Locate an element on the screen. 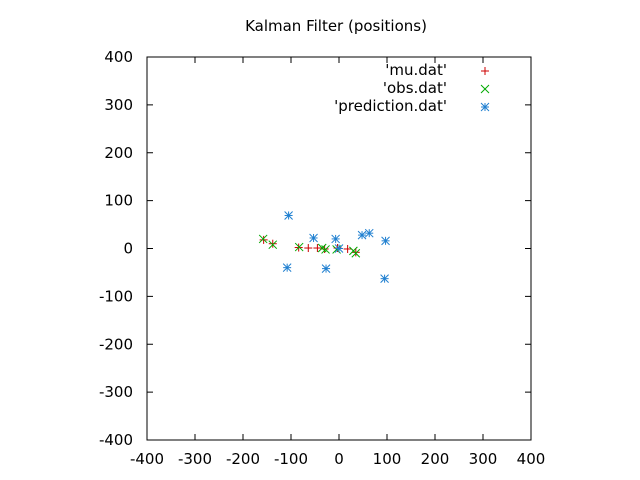 The width and height of the screenshot is (640, 480). legend: 'mu.dat''obs.dat''prediction.dat' is located at coordinates (412, 88).